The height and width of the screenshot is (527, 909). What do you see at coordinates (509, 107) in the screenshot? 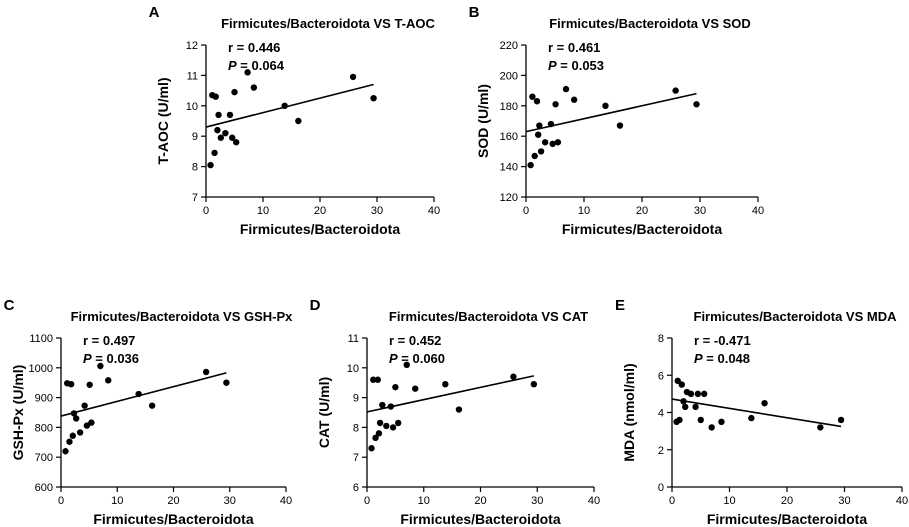
I see `y-tick-label-b: 180` at bounding box center [509, 107].